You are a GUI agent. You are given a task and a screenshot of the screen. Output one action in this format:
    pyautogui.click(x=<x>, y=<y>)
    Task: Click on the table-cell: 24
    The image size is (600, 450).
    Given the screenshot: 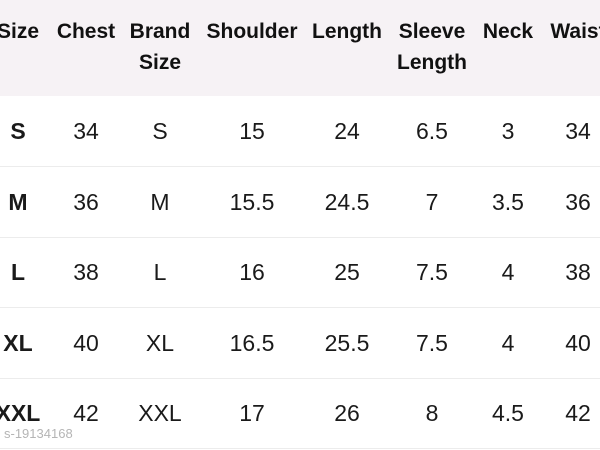 What is the action you would take?
    pyautogui.click(x=347, y=131)
    